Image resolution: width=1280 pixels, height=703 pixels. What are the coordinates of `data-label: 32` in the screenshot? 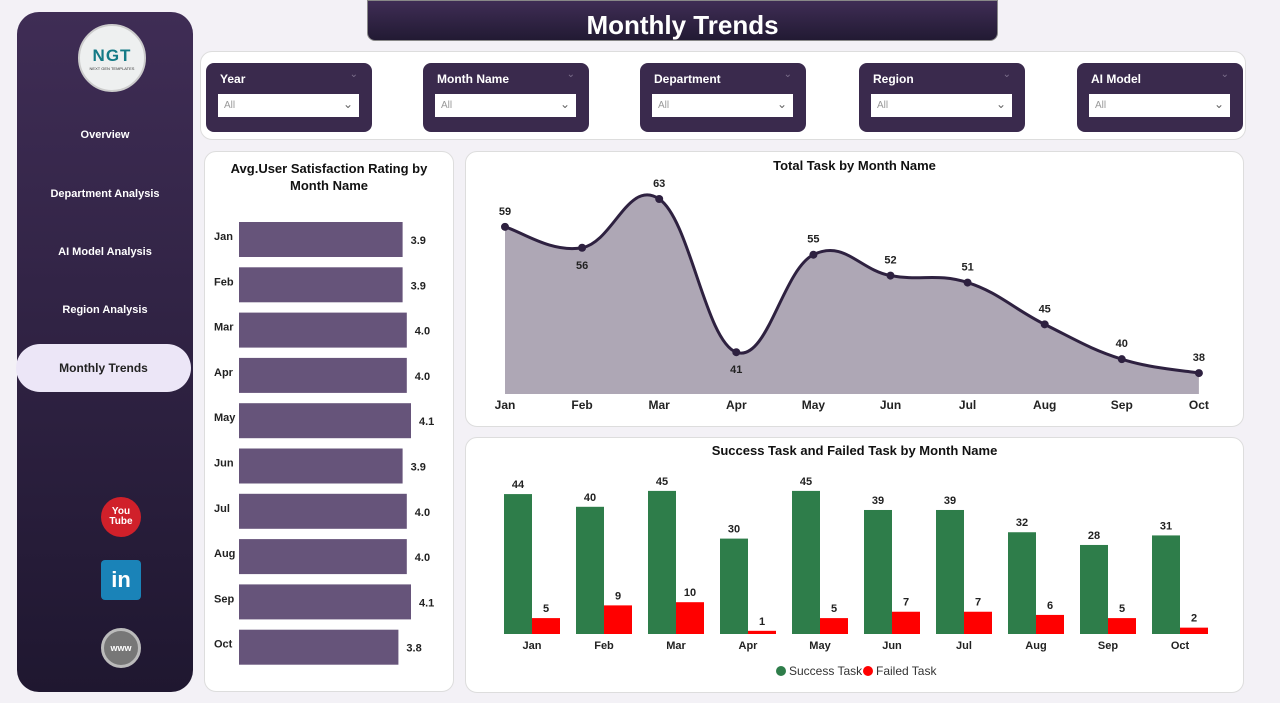 It's located at (1022, 523).